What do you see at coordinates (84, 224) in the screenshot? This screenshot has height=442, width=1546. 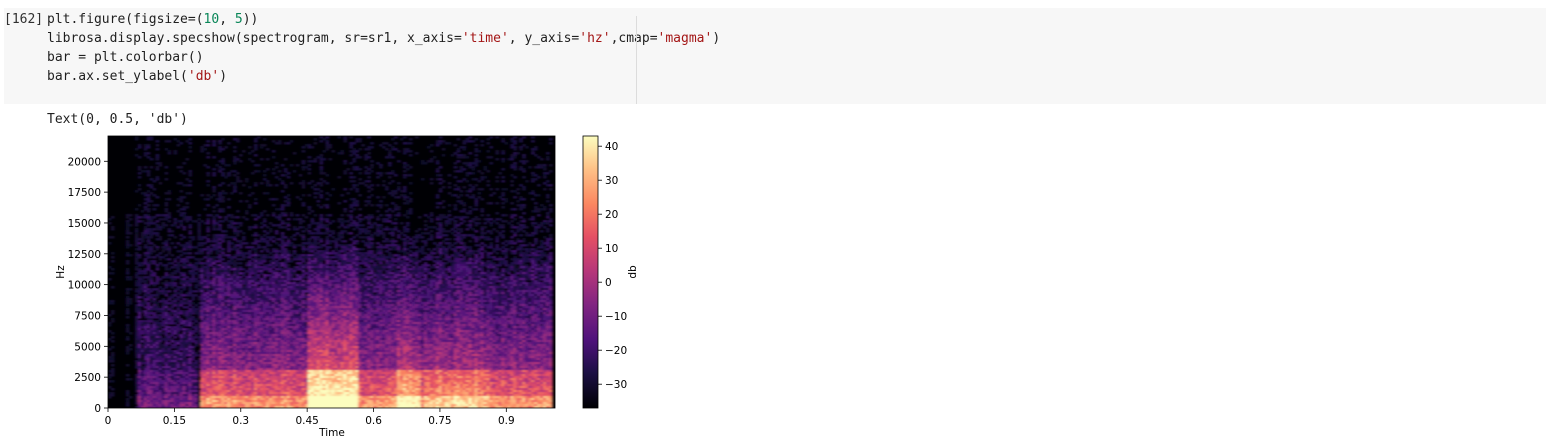 I see `y-tick-label: 15000` at bounding box center [84, 224].